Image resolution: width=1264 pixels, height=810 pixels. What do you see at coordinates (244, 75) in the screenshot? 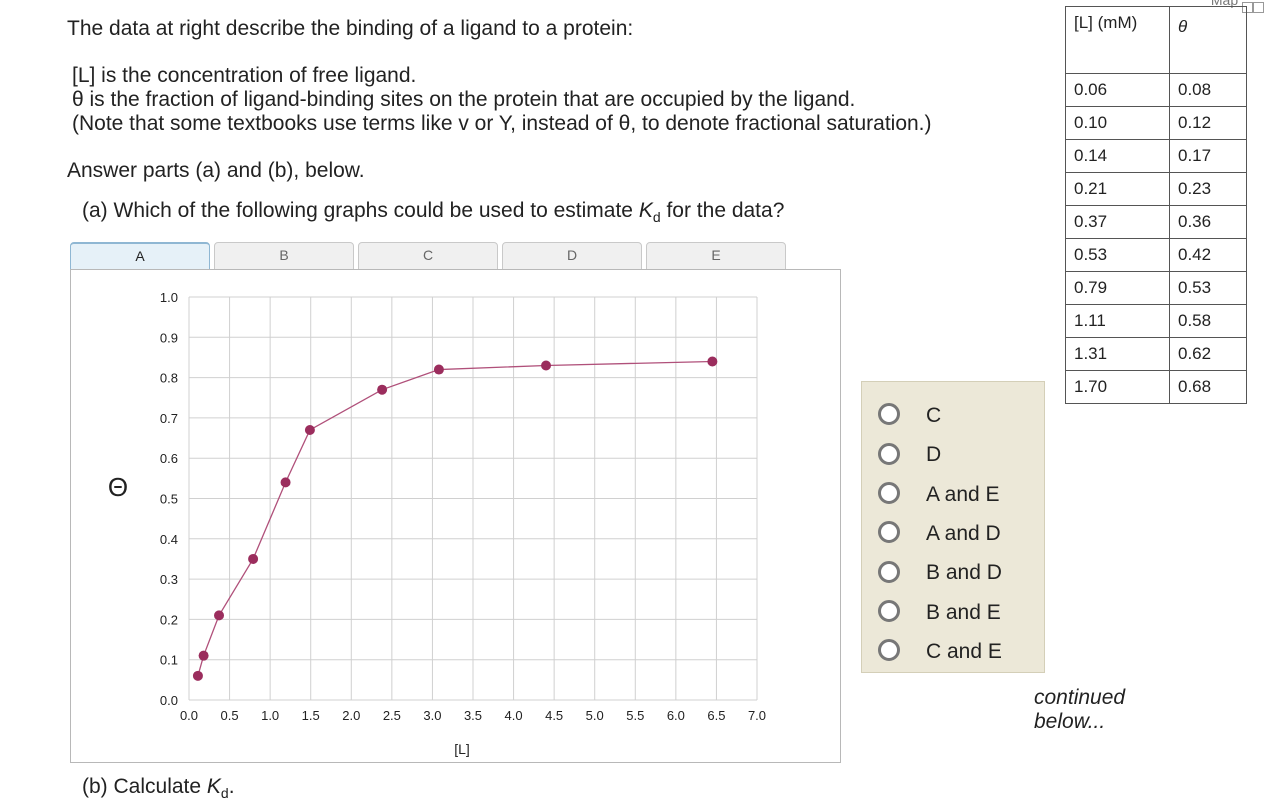
I see `definition-ligand: [L] is the concentration of free ligand.` at bounding box center [244, 75].